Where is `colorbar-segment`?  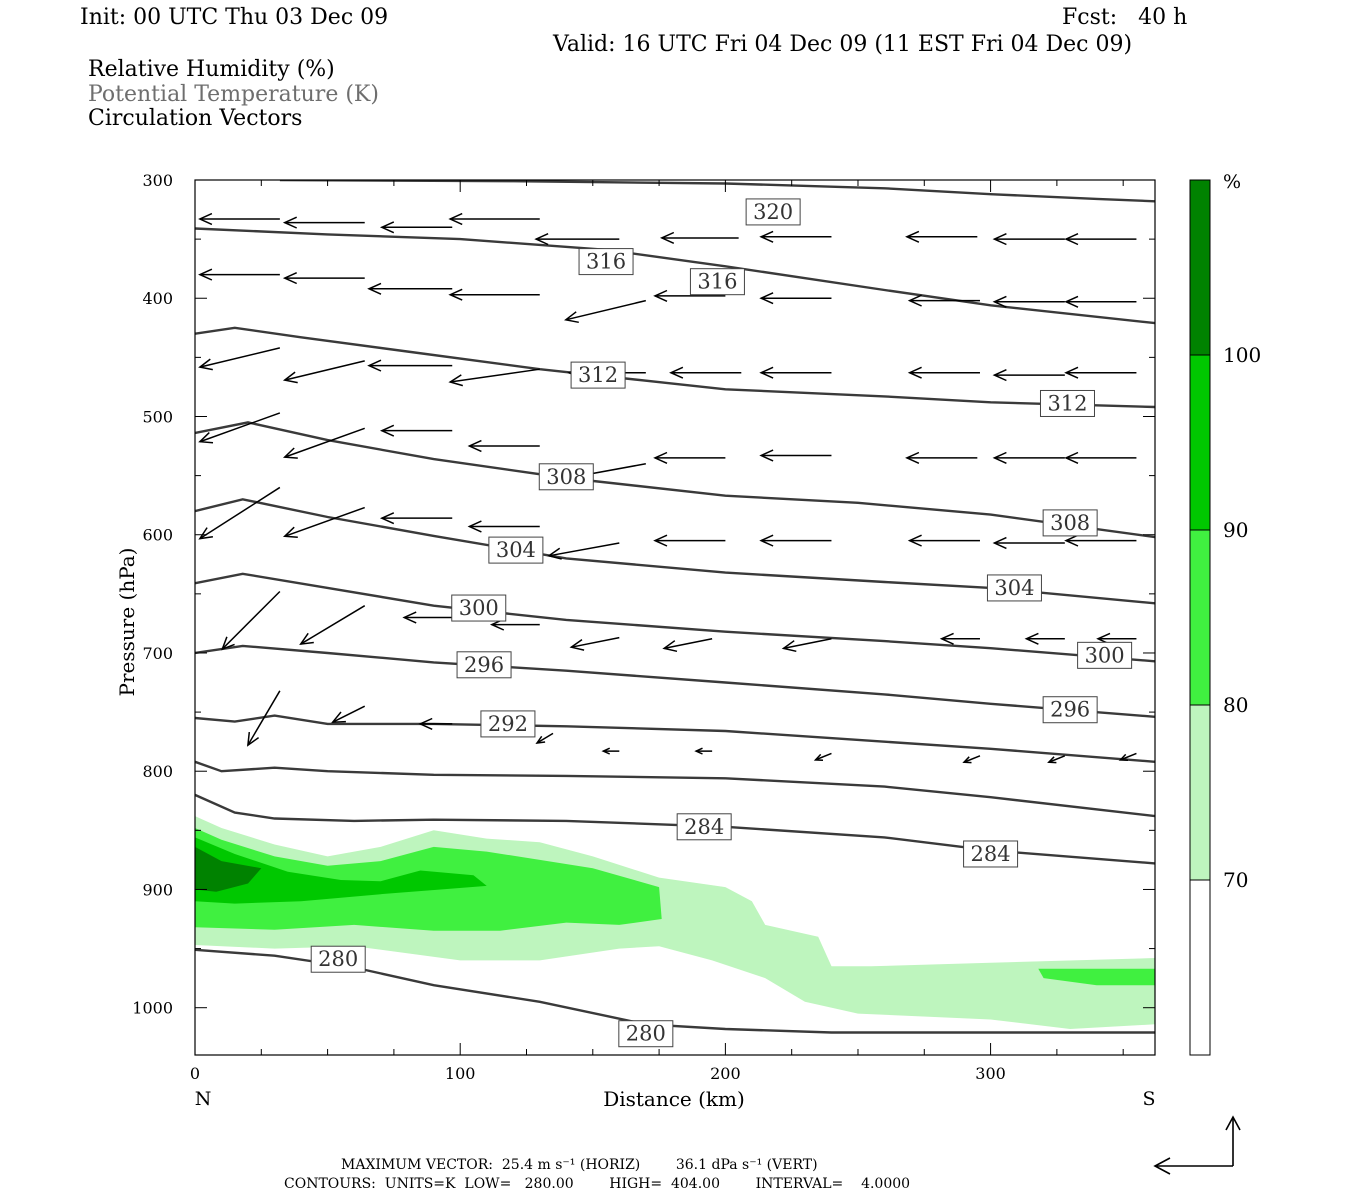
colorbar-segment is located at coordinates (1200, 267).